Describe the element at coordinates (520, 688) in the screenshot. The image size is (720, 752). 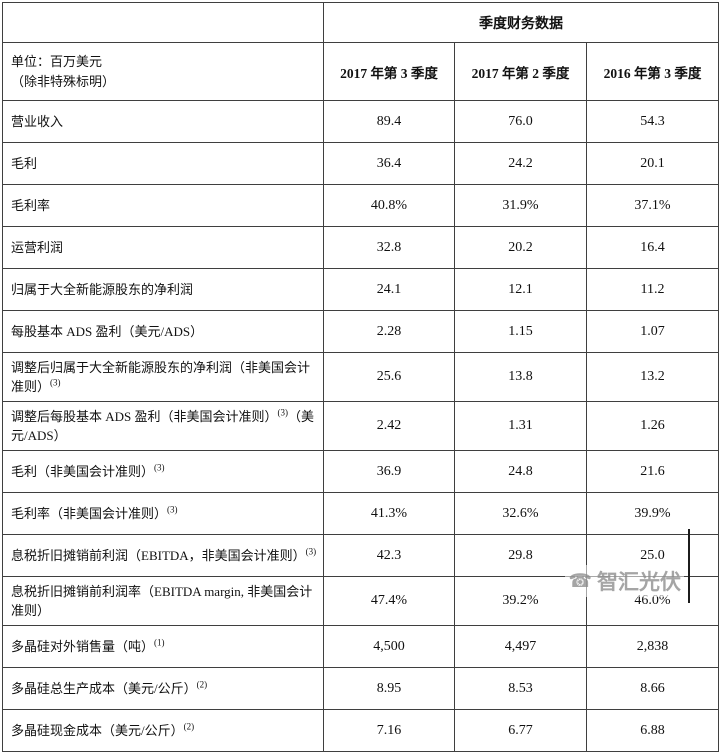
I see `value-cell: 8.53` at that location.